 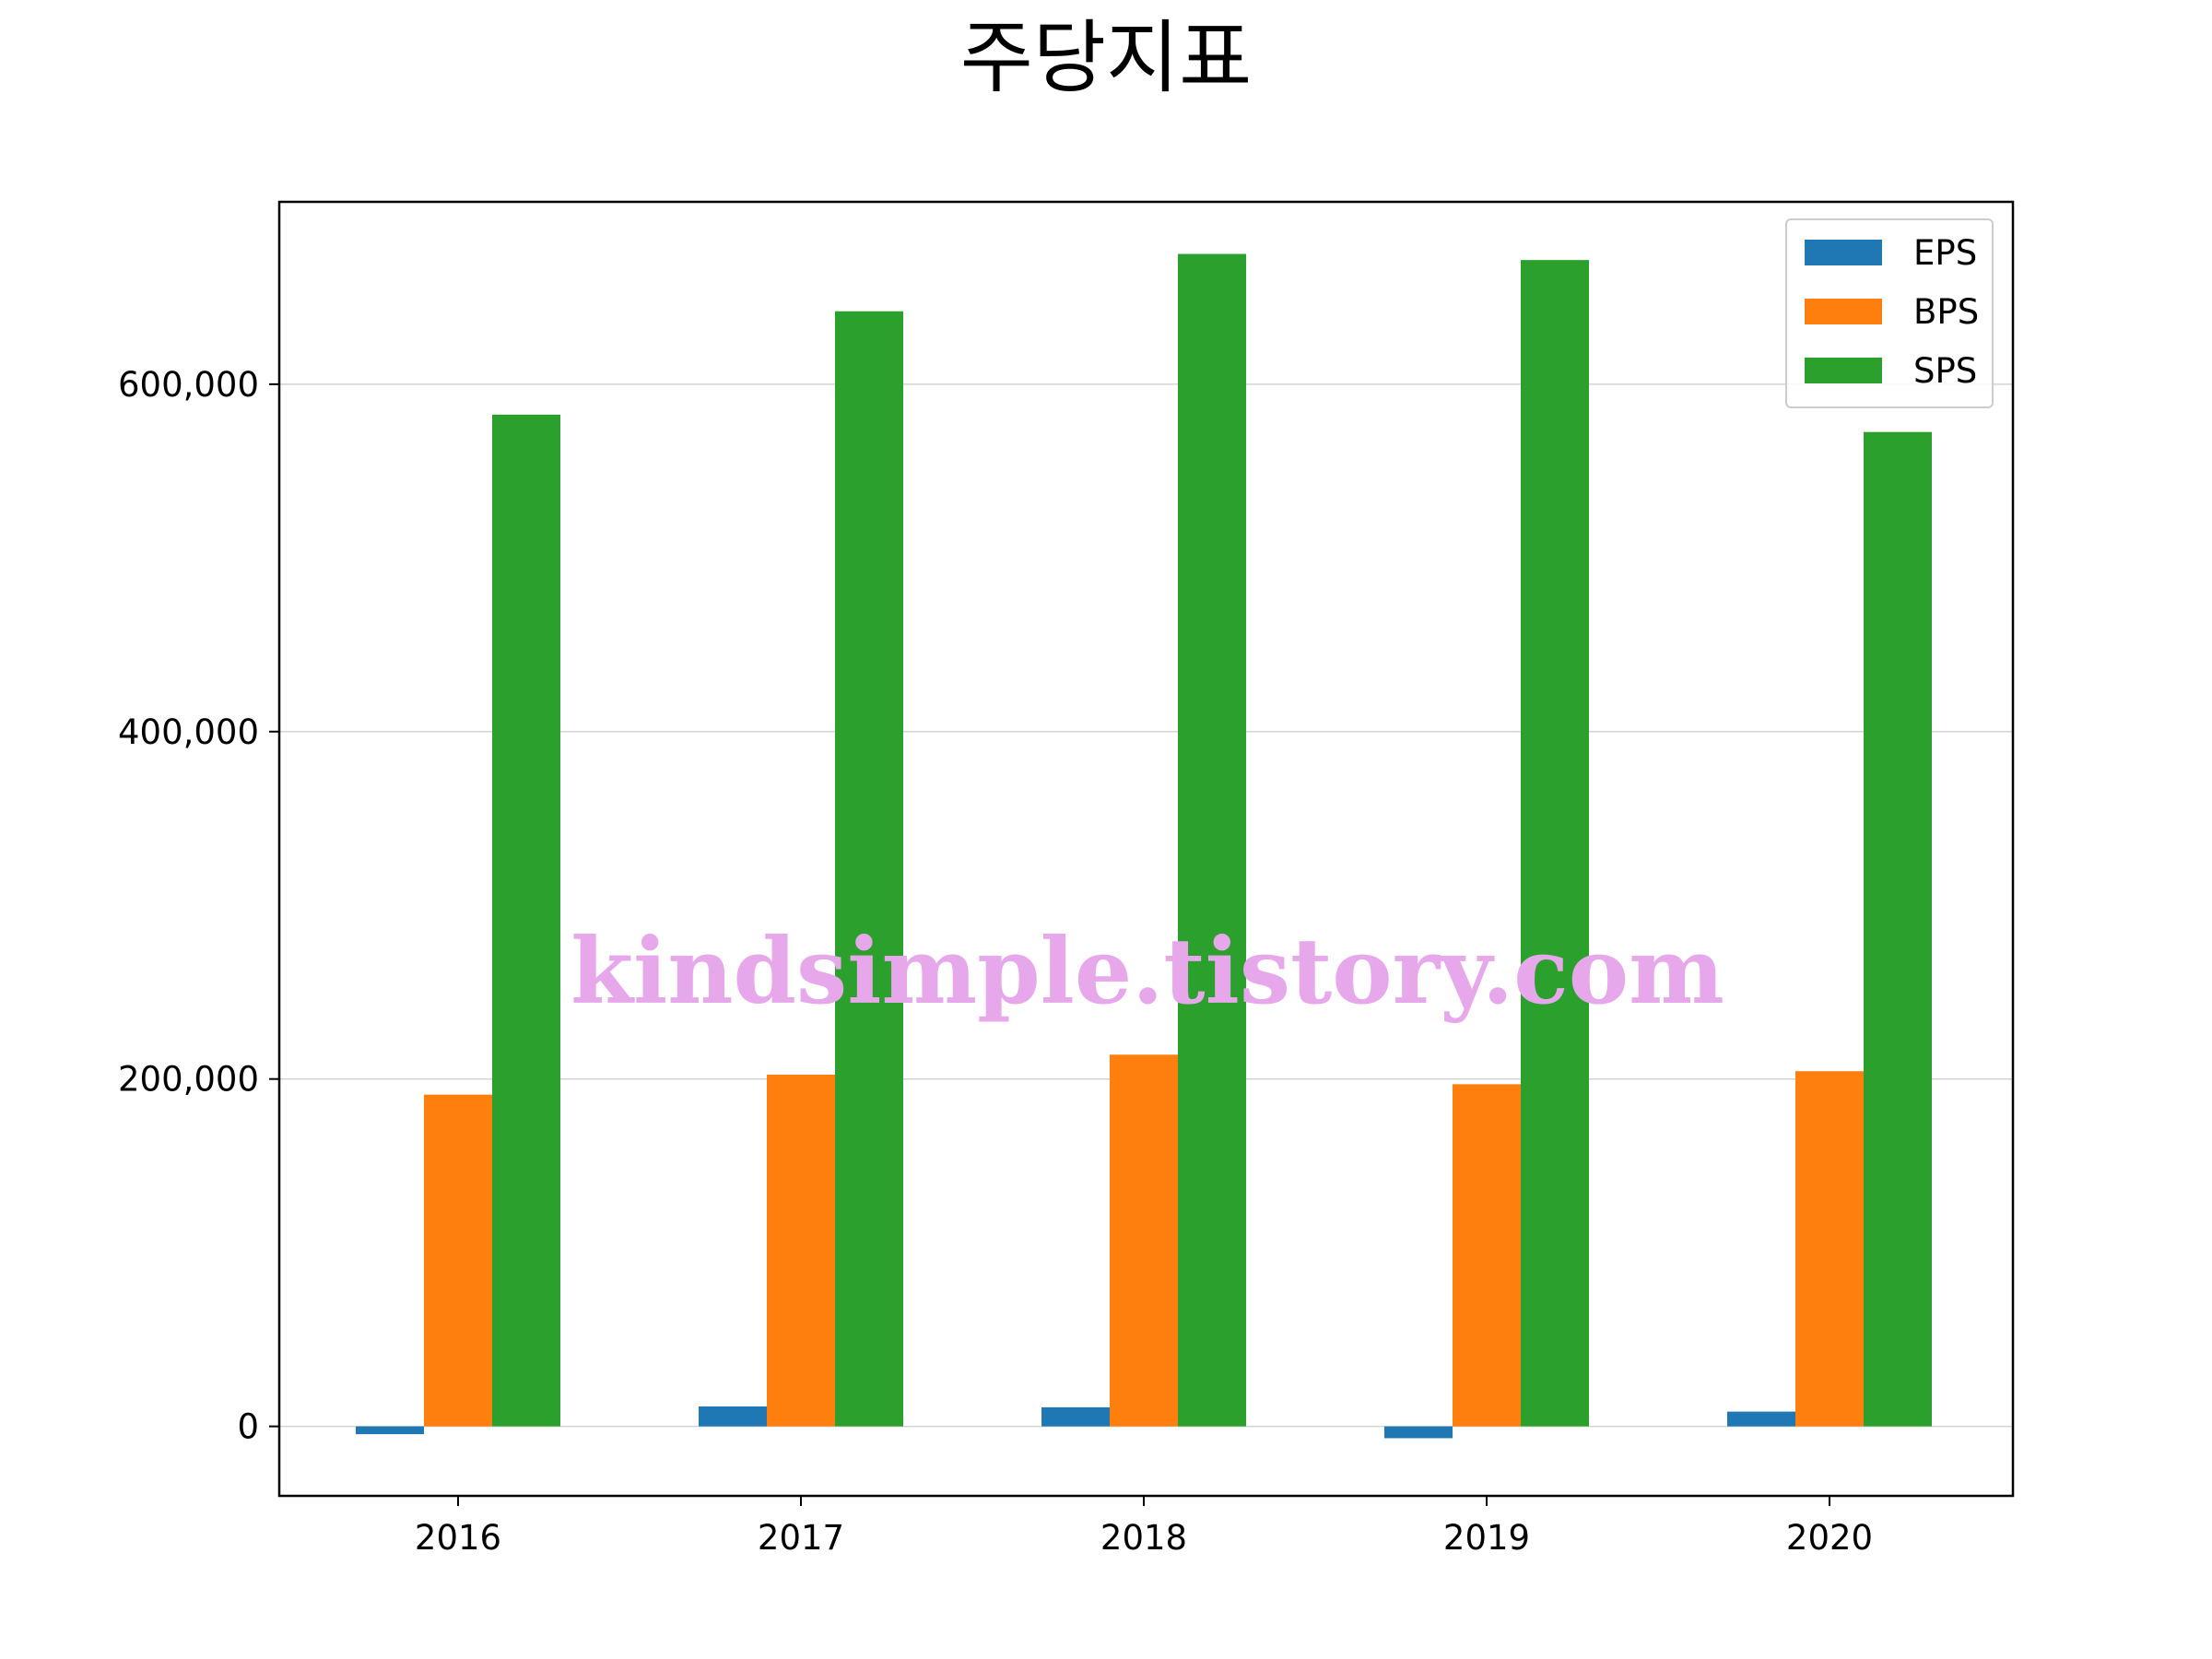 What do you see at coordinates (526, 920) in the screenshot?
I see `bar-sps-2016` at bounding box center [526, 920].